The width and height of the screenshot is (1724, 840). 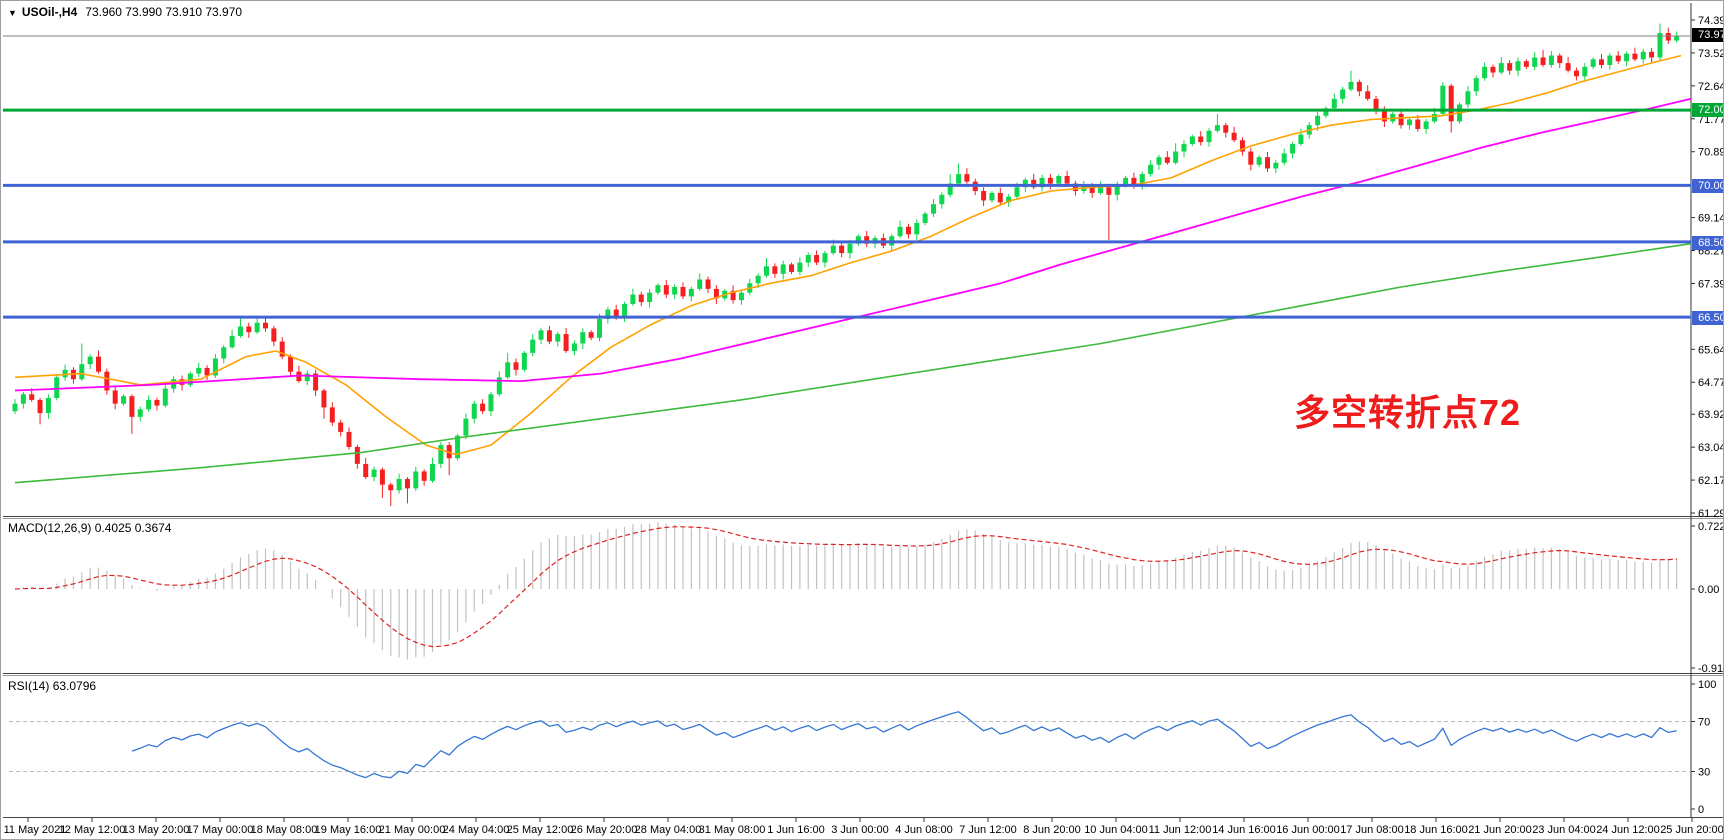 What do you see at coordinates (924, 830) in the screenshot?
I see `time-tick-label: 4 Jun 08:00` at bounding box center [924, 830].